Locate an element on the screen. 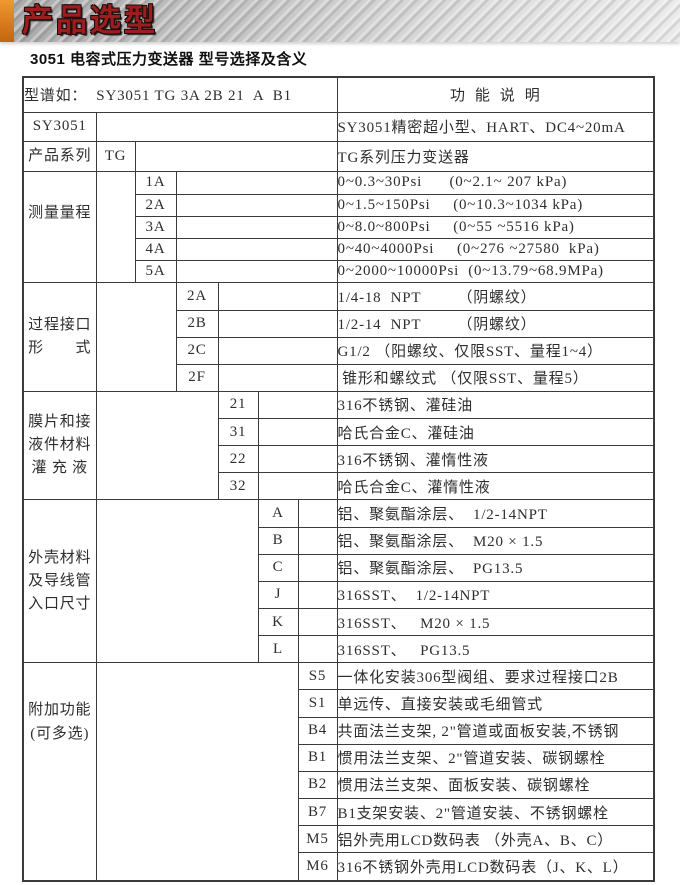 This screenshot has height=885, width=680. table-row: M6 316不锈钢外壳用LCD数码表（J、K、L） is located at coordinates (339, 867).